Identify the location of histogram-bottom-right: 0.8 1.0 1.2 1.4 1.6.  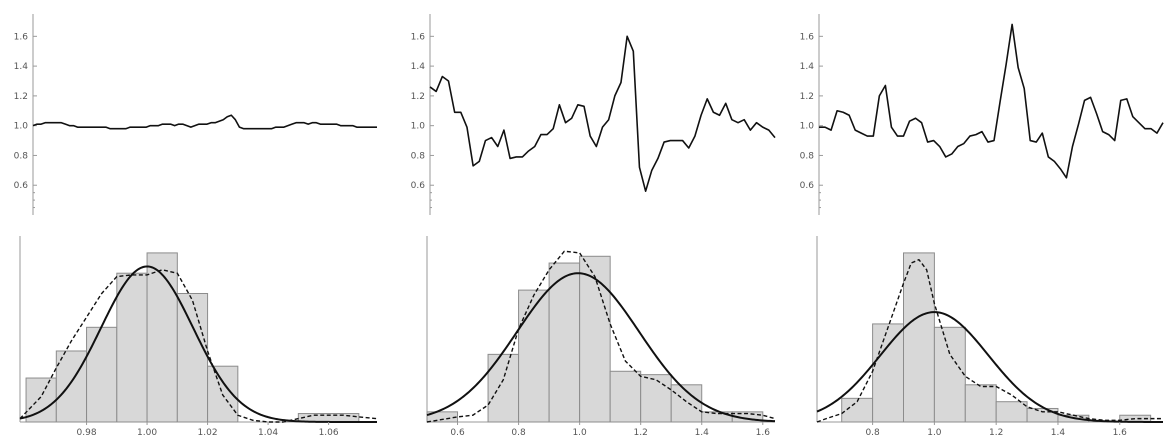
(990, 337).